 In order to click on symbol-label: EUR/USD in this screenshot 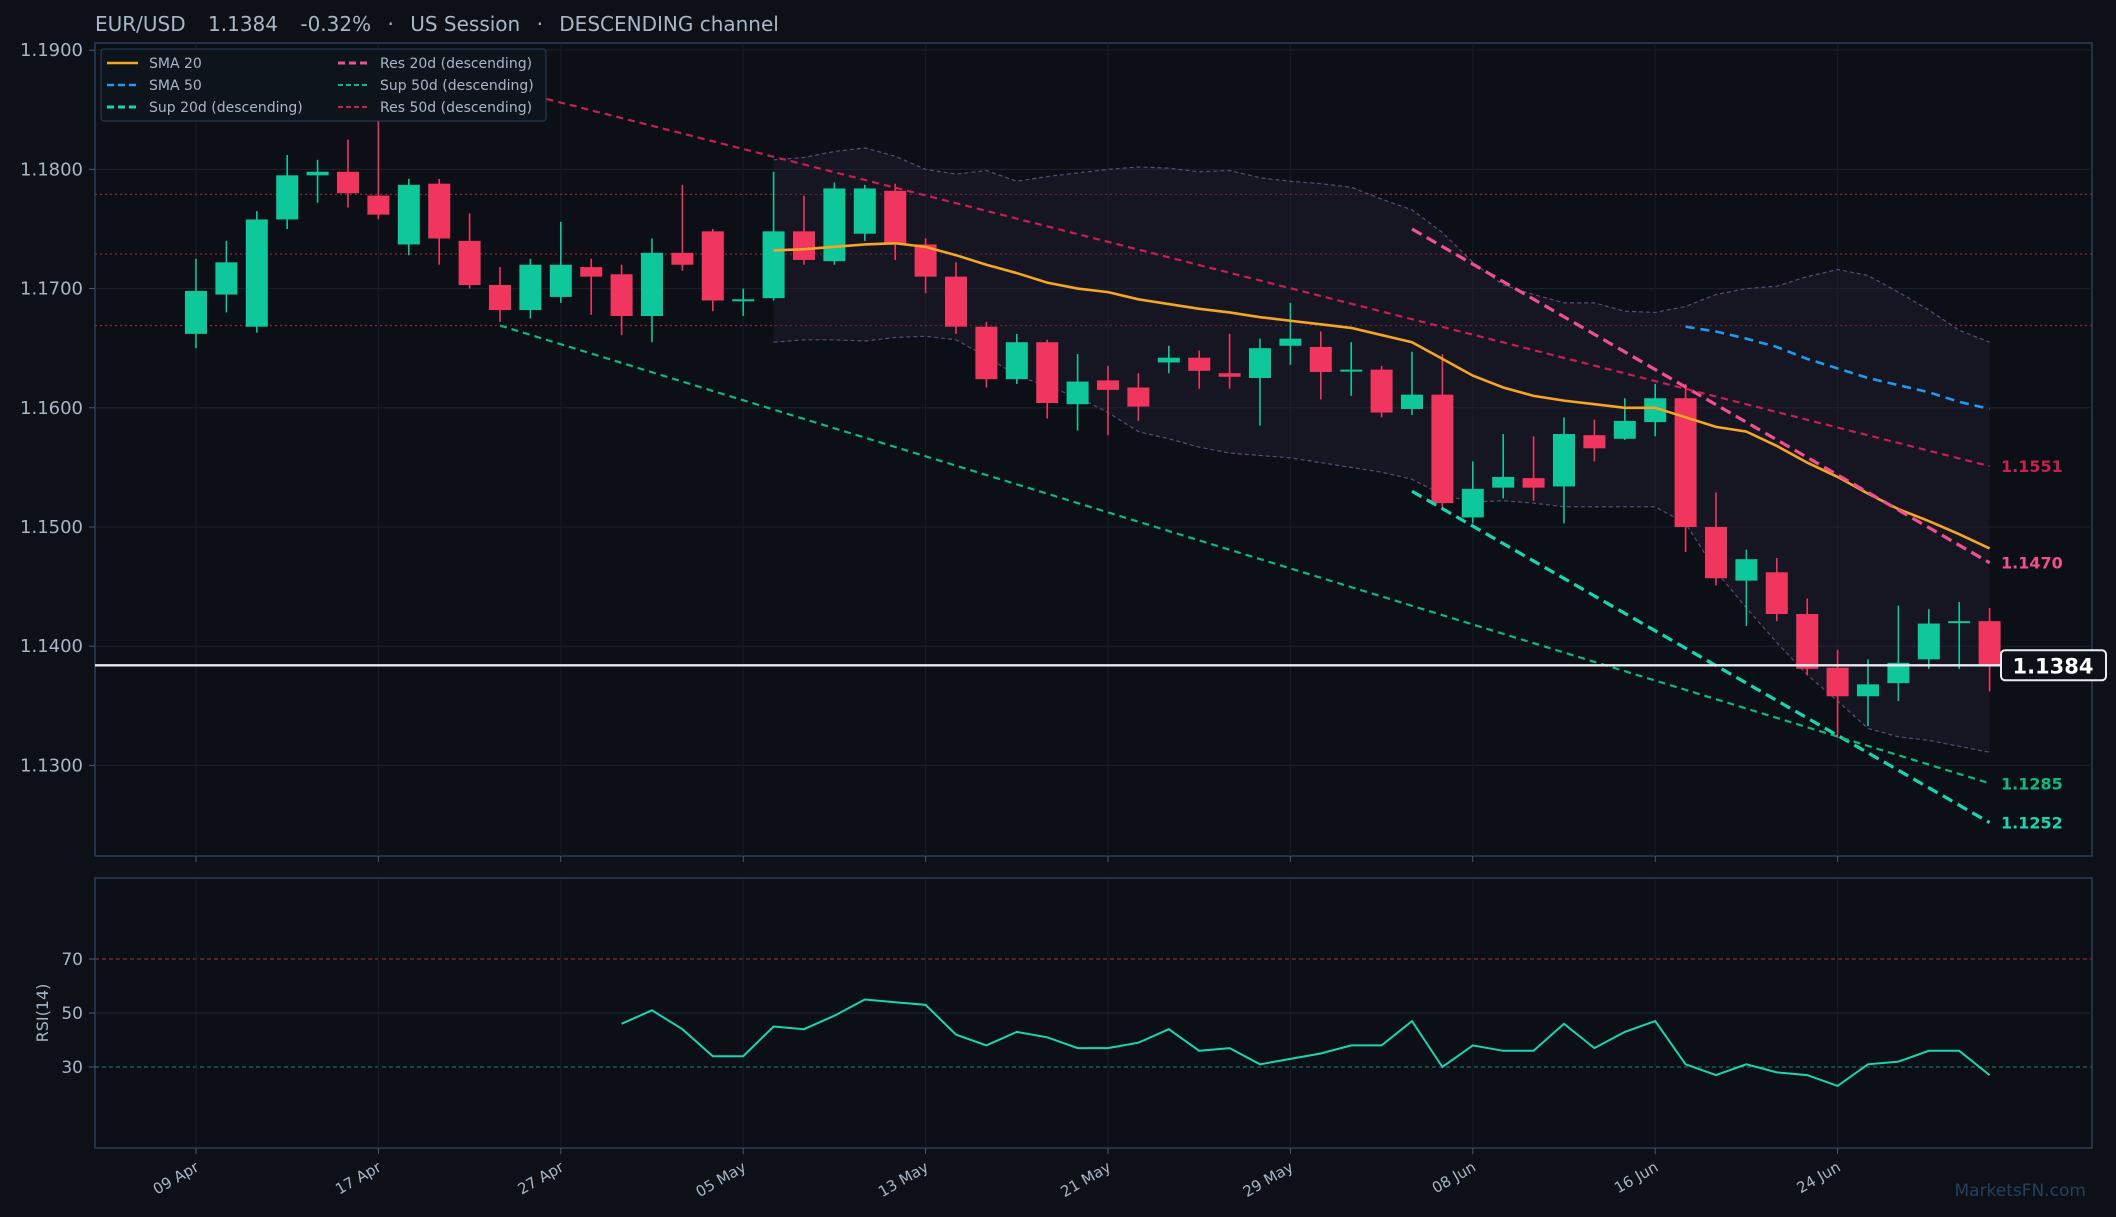, I will do `click(140, 24)`.